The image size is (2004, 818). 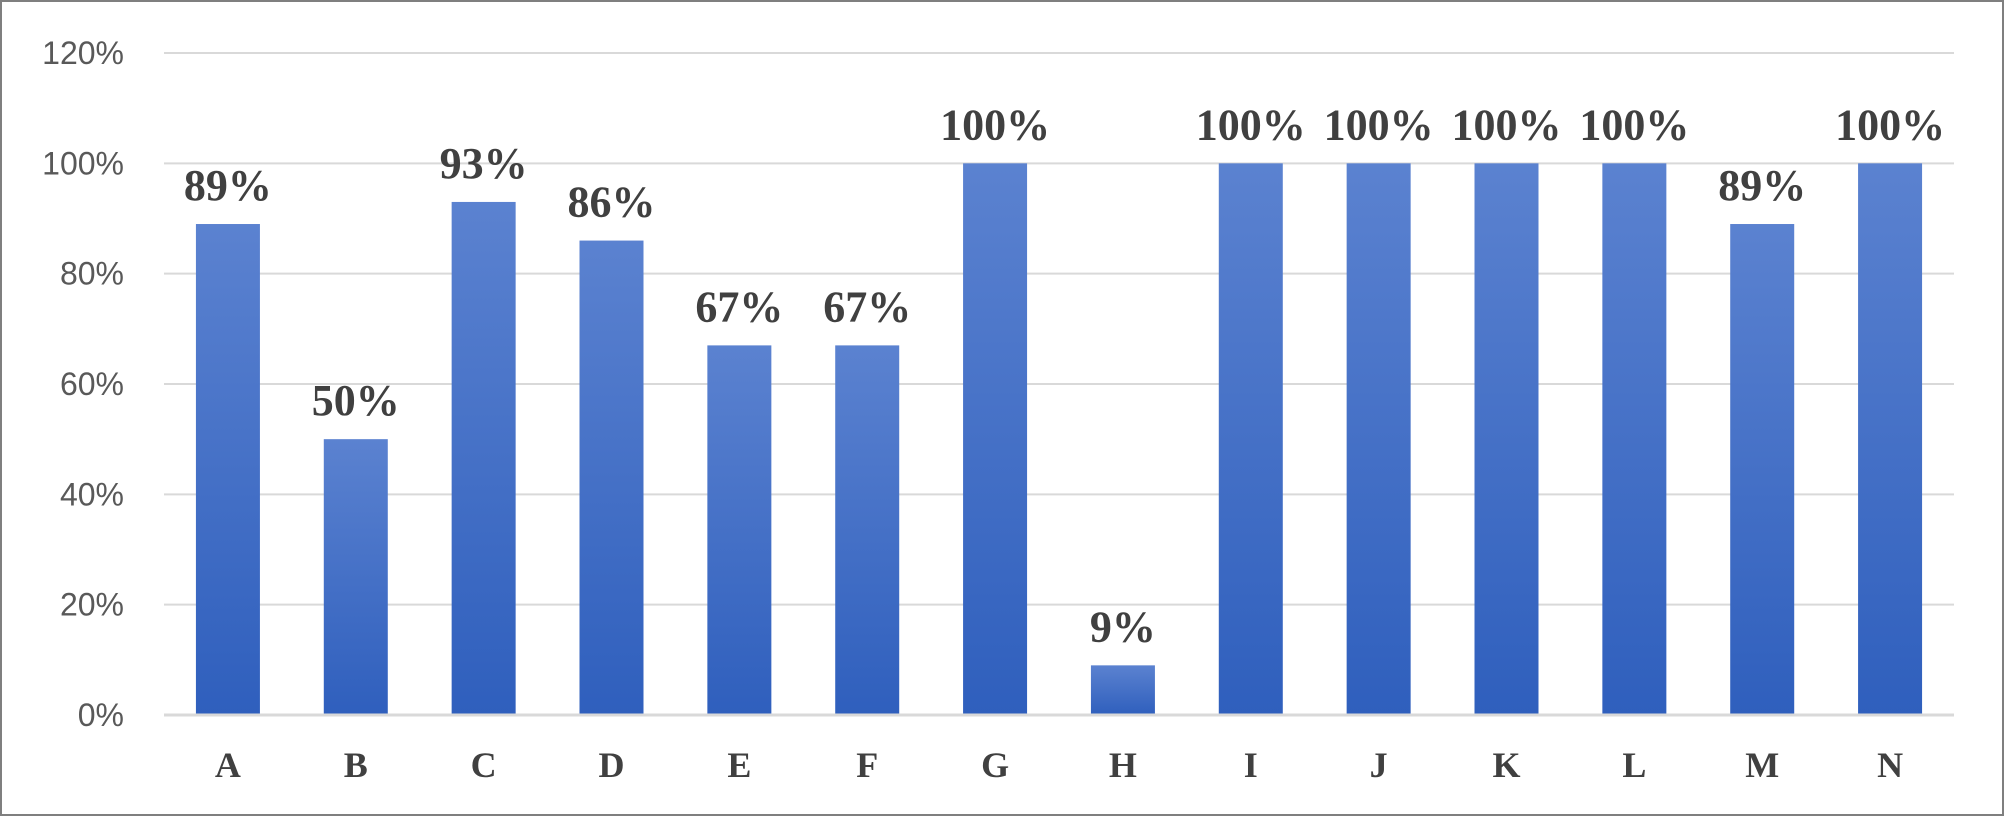 What do you see at coordinates (484, 765) in the screenshot?
I see `x-category-label-c: C` at bounding box center [484, 765].